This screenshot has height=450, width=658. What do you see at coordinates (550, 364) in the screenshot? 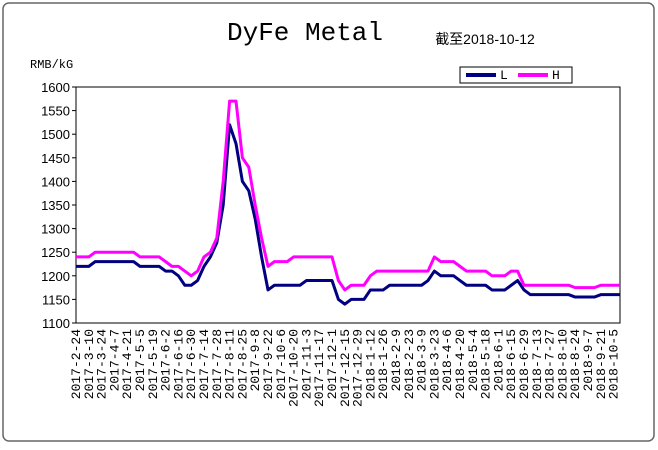
I see `x-tick-label: 2018-7-27` at bounding box center [550, 364].